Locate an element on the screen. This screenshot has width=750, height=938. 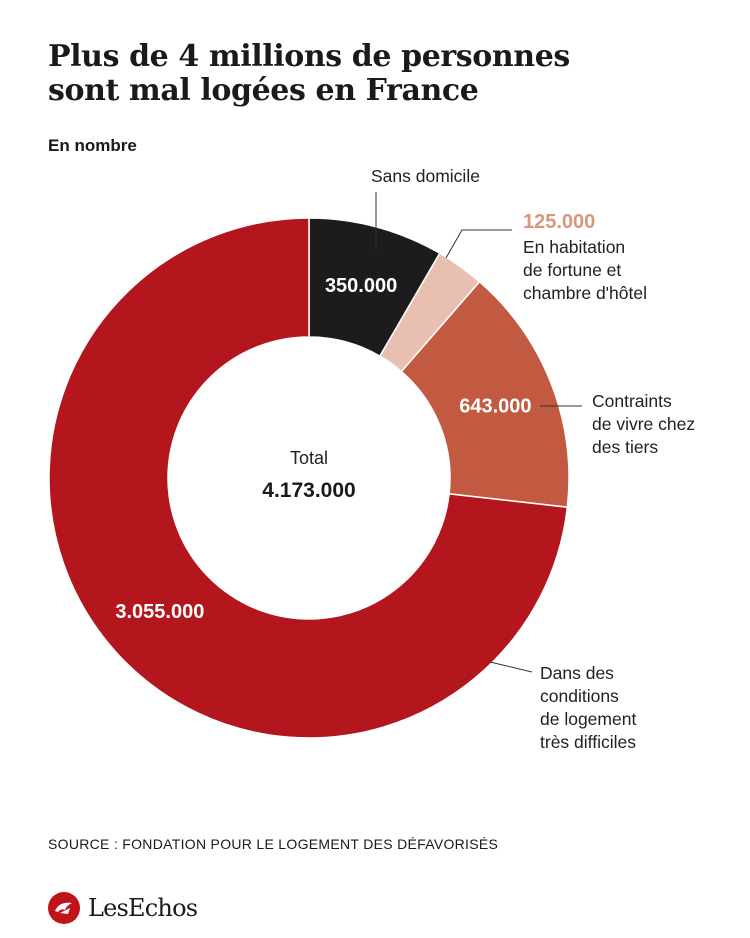
les-echos-logo-icon is located at coordinates (64, 908).